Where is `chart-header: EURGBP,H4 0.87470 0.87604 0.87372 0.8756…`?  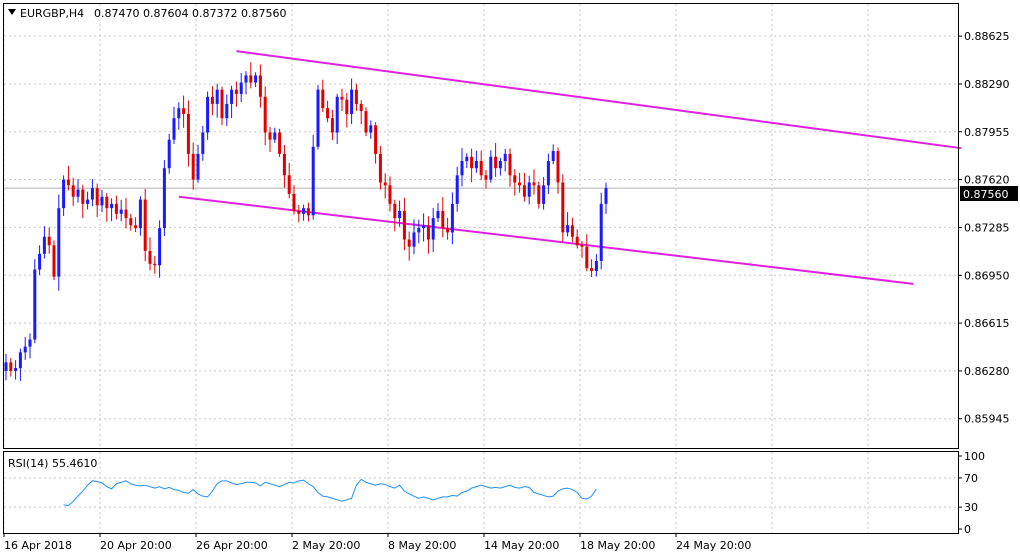
chart-header: EURGBP,H4 0.87470 0.87604 0.87372 0.8756… is located at coordinates (147, 13).